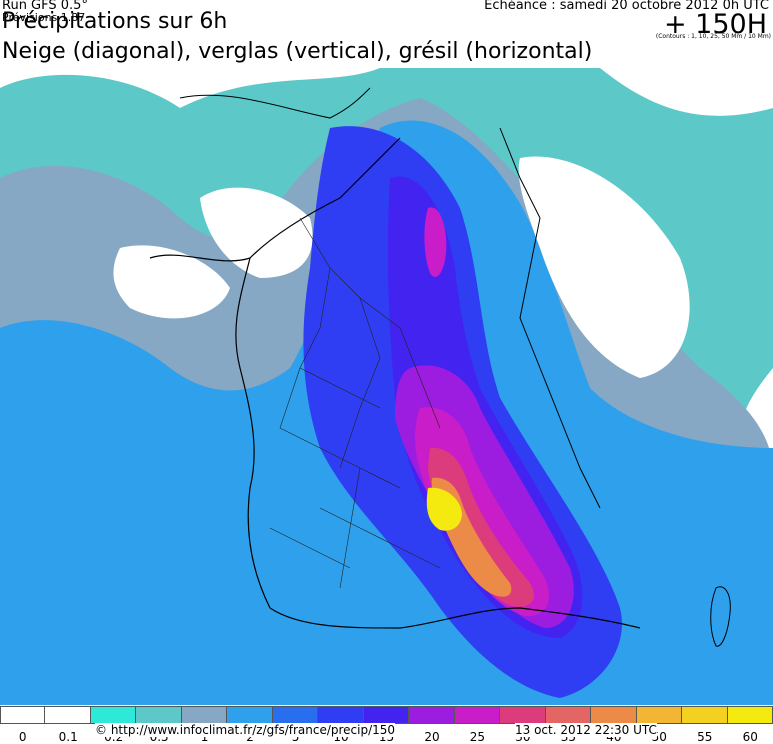 Image resolution: width=773 pixels, height=744 pixels. Describe the element at coordinates (713, 36) in the screenshot. I see `contours-note: (Contours : 1, 10, 25, 50 Mm / 10 Mm)` at that location.